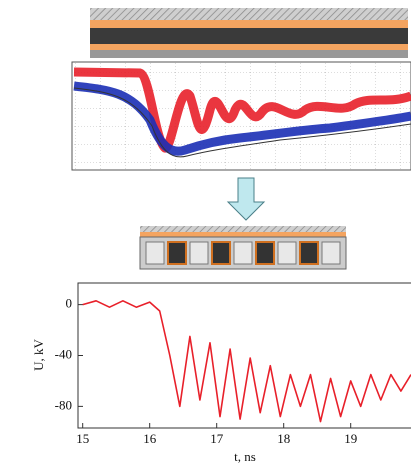  I want to click on y-tick-label: -80, so click(63, 404).